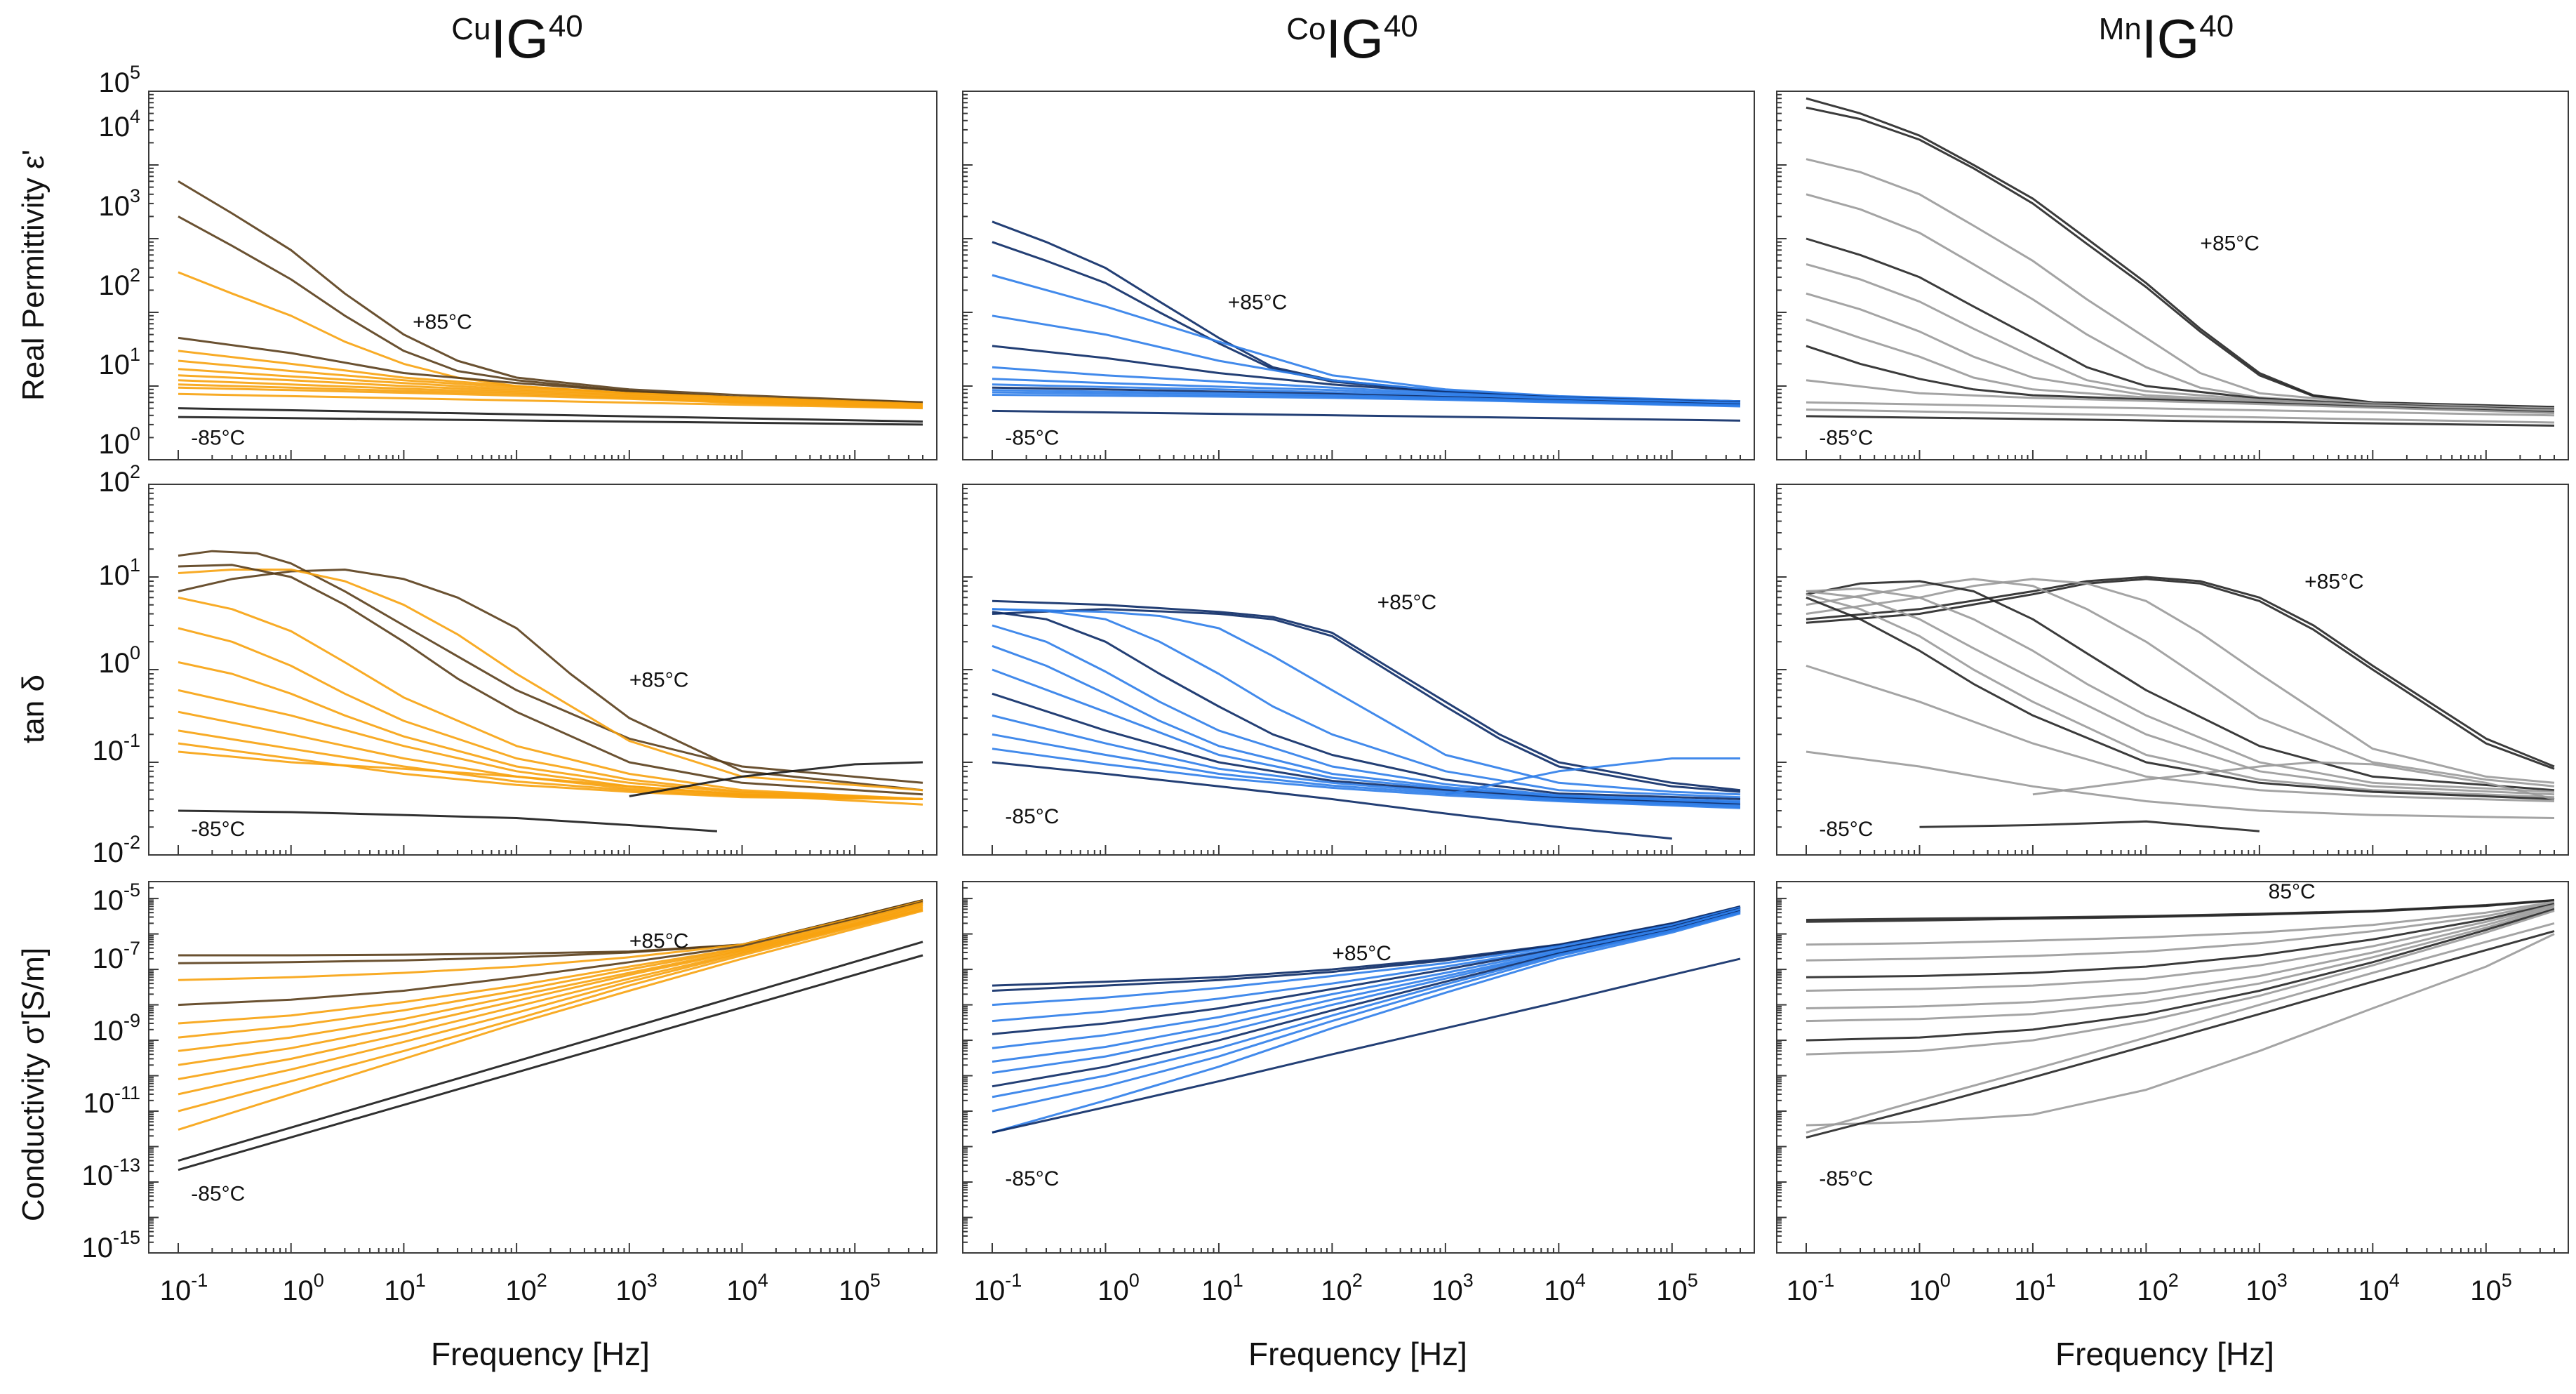 The width and height of the screenshot is (2576, 1394). I want to click on y-tick-label: 10⁻², so click(116, 850).